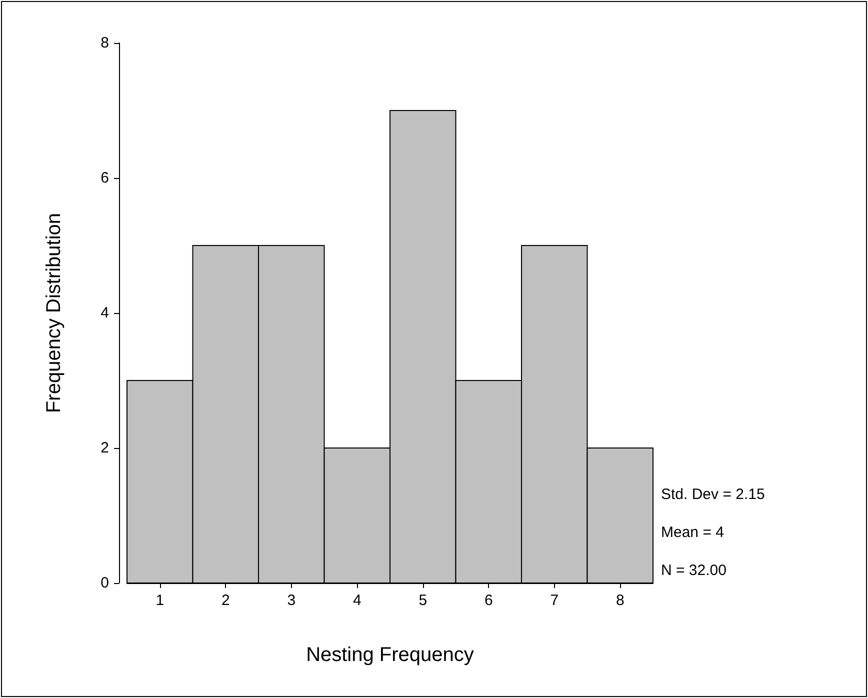 The width and height of the screenshot is (868, 698). What do you see at coordinates (104, 313) in the screenshot?
I see `y-tick-label: 4` at bounding box center [104, 313].